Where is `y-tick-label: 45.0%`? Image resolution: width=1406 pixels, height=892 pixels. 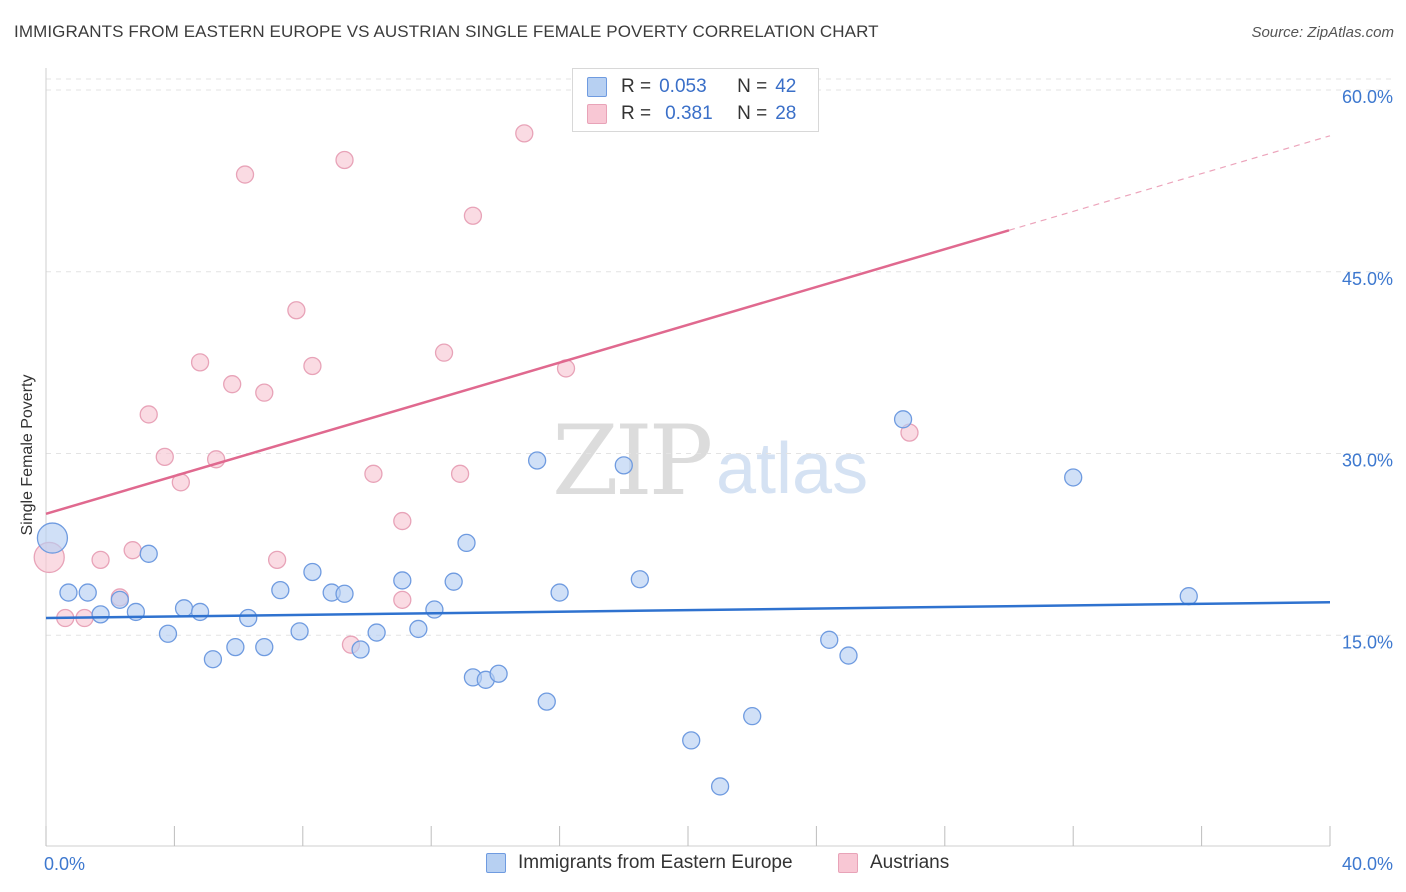
y-tick-label: 45.0% is located at coordinates (1367, 279).